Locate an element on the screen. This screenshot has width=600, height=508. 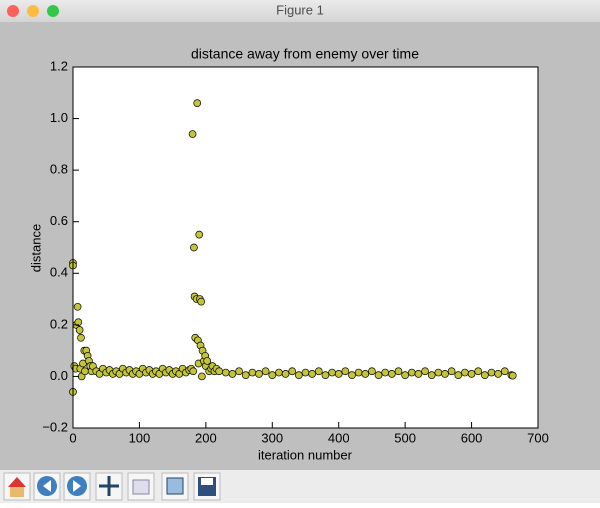
y-tick-label: 0.0 is located at coordinates (59, 375).